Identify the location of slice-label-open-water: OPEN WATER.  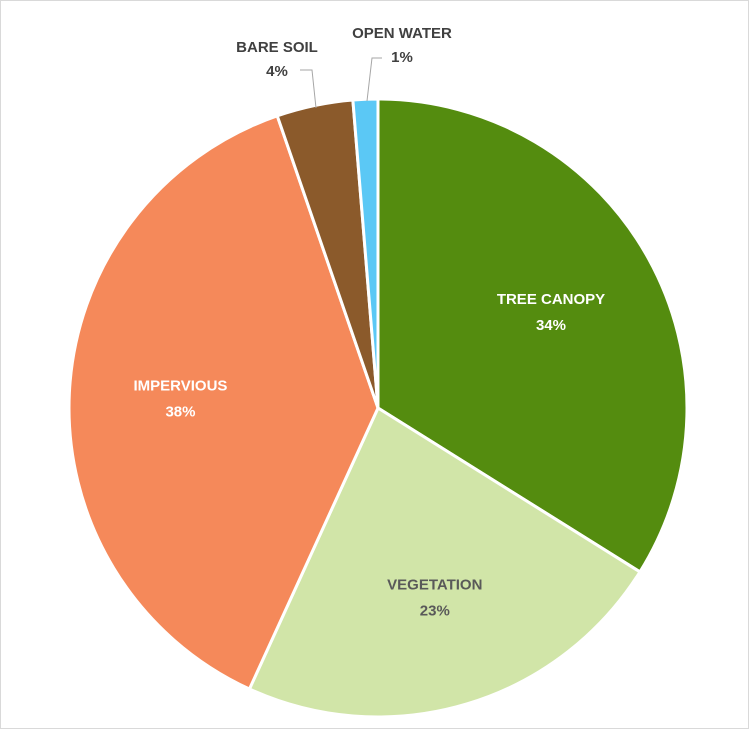
(402, 33).